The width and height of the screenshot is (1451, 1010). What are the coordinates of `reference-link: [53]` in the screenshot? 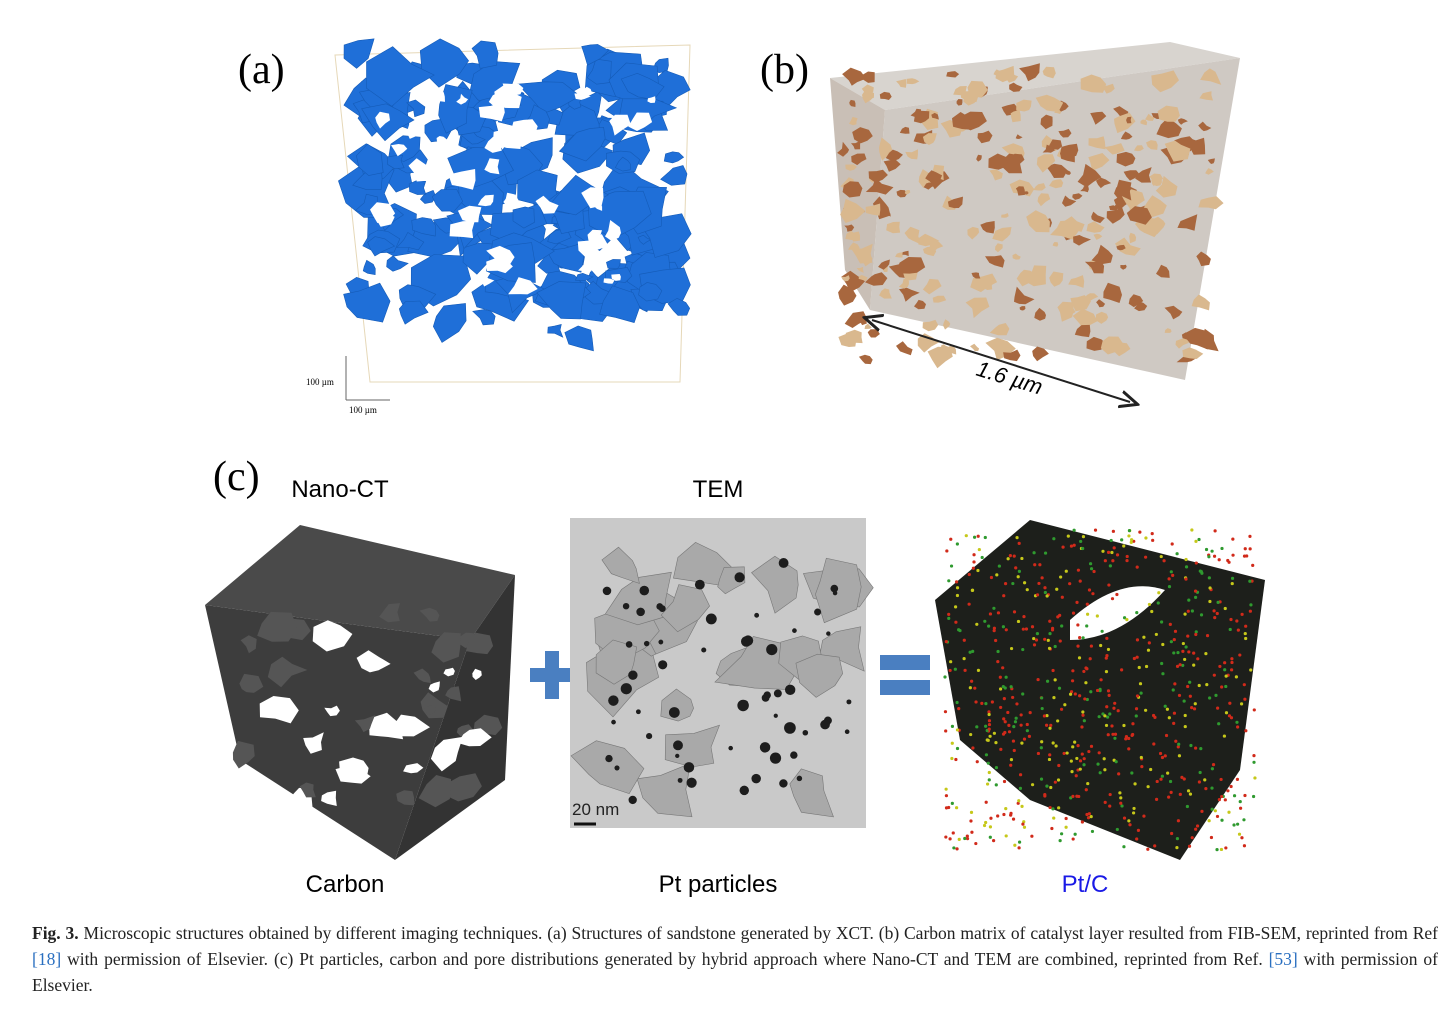 It's located at (1283, 959).